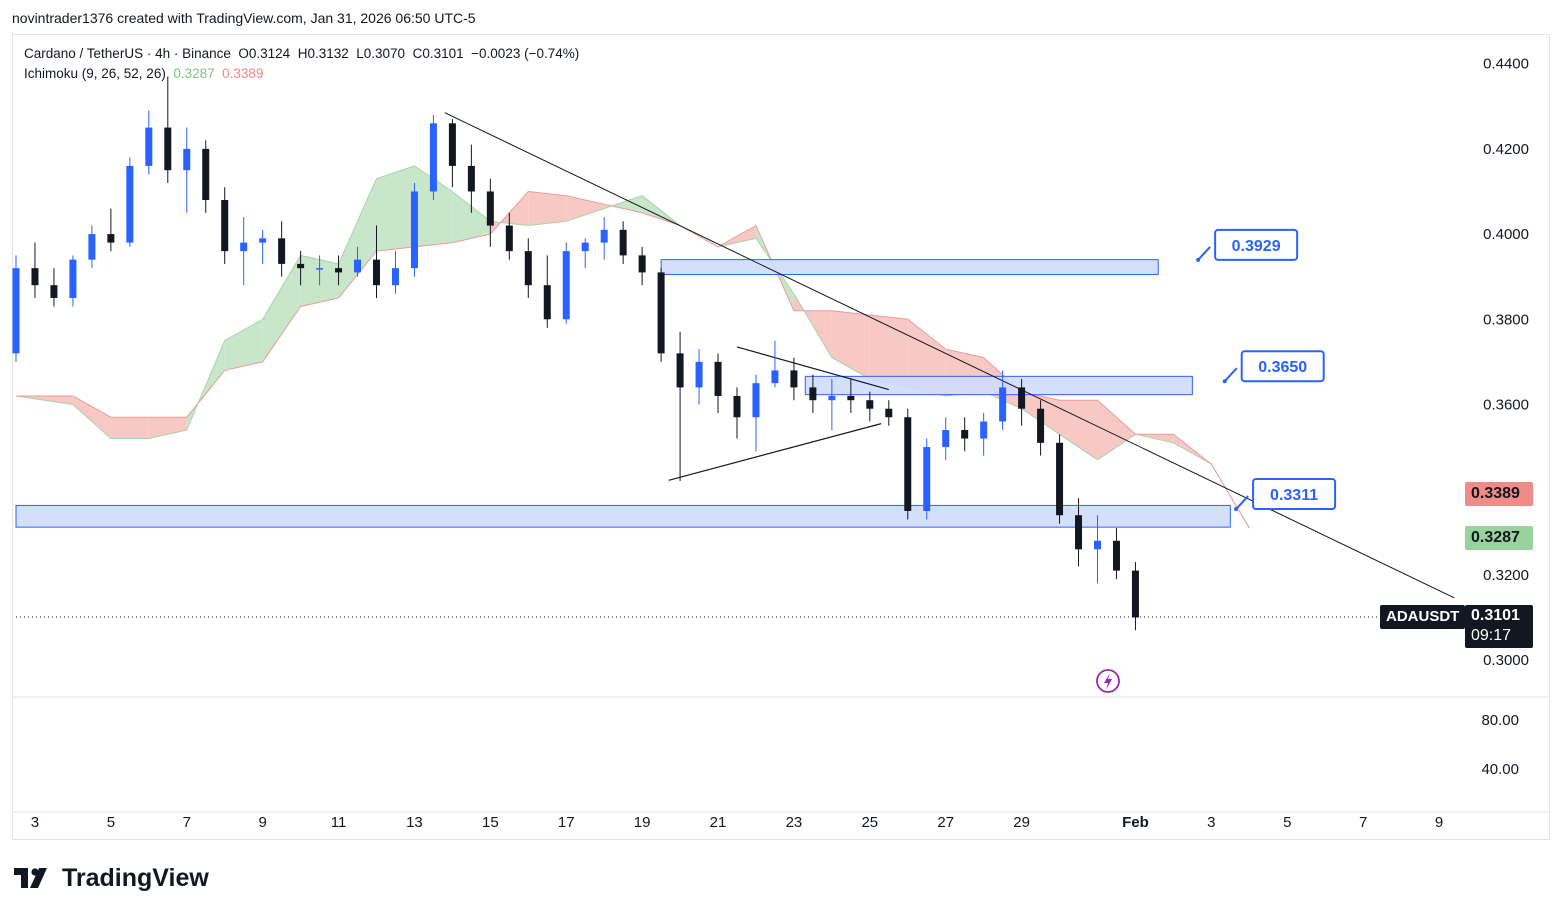 The height and width of the screenshot is (916, 1563). What do you see at coordinates (1499, 537) in the screenshot?
I see `span-a-price-label: 0.3287` at bounding box center [1499, 537].